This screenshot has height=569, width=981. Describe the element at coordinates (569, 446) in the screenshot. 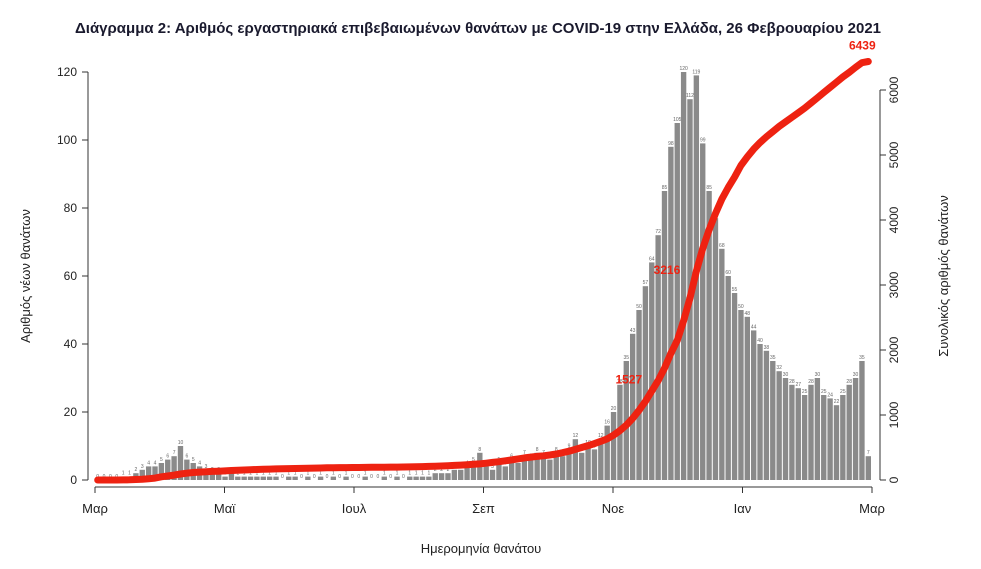

I see `bar-value-label: 9` at that location.